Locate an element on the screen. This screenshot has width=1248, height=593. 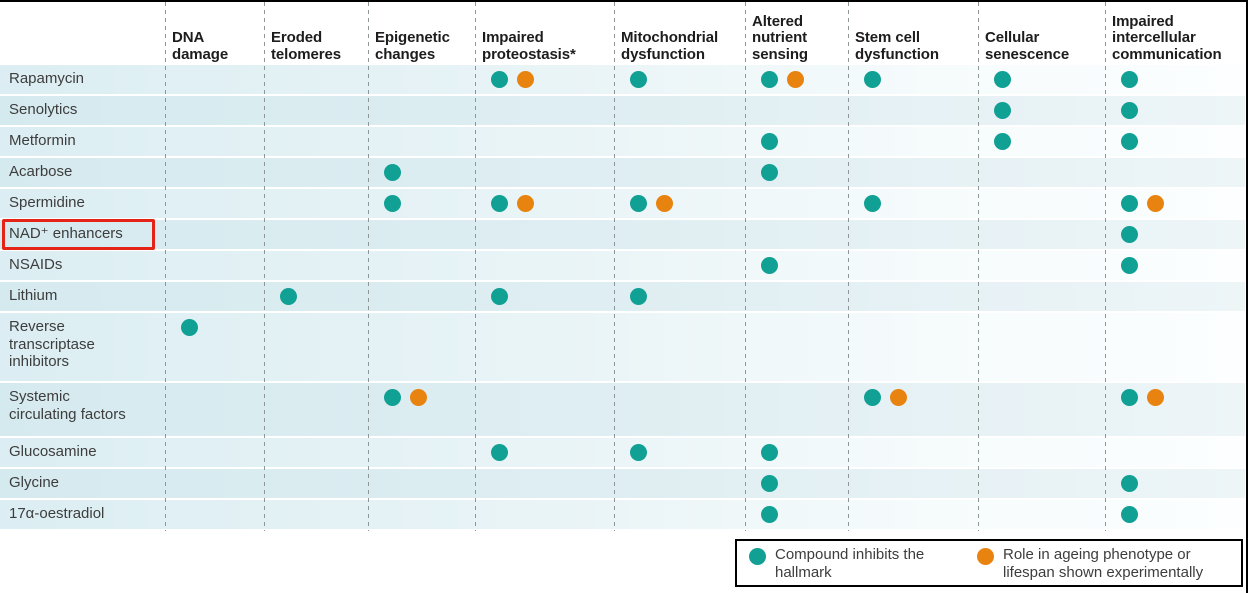
table-row: Systemic circulating factors is located at coordinates (622, 409).